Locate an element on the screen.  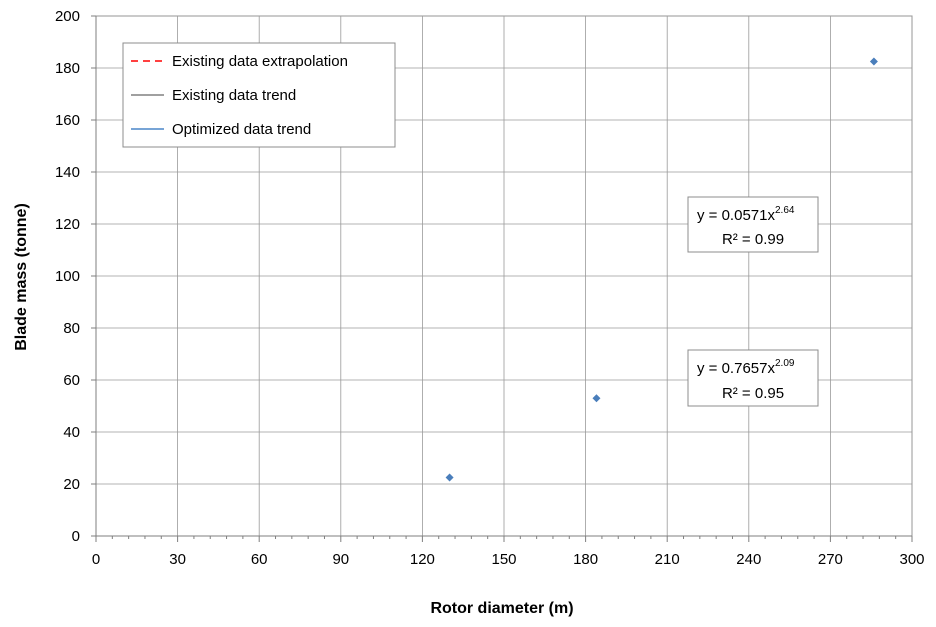
y-tick-label: 180 is located at coordinates (67, 68).